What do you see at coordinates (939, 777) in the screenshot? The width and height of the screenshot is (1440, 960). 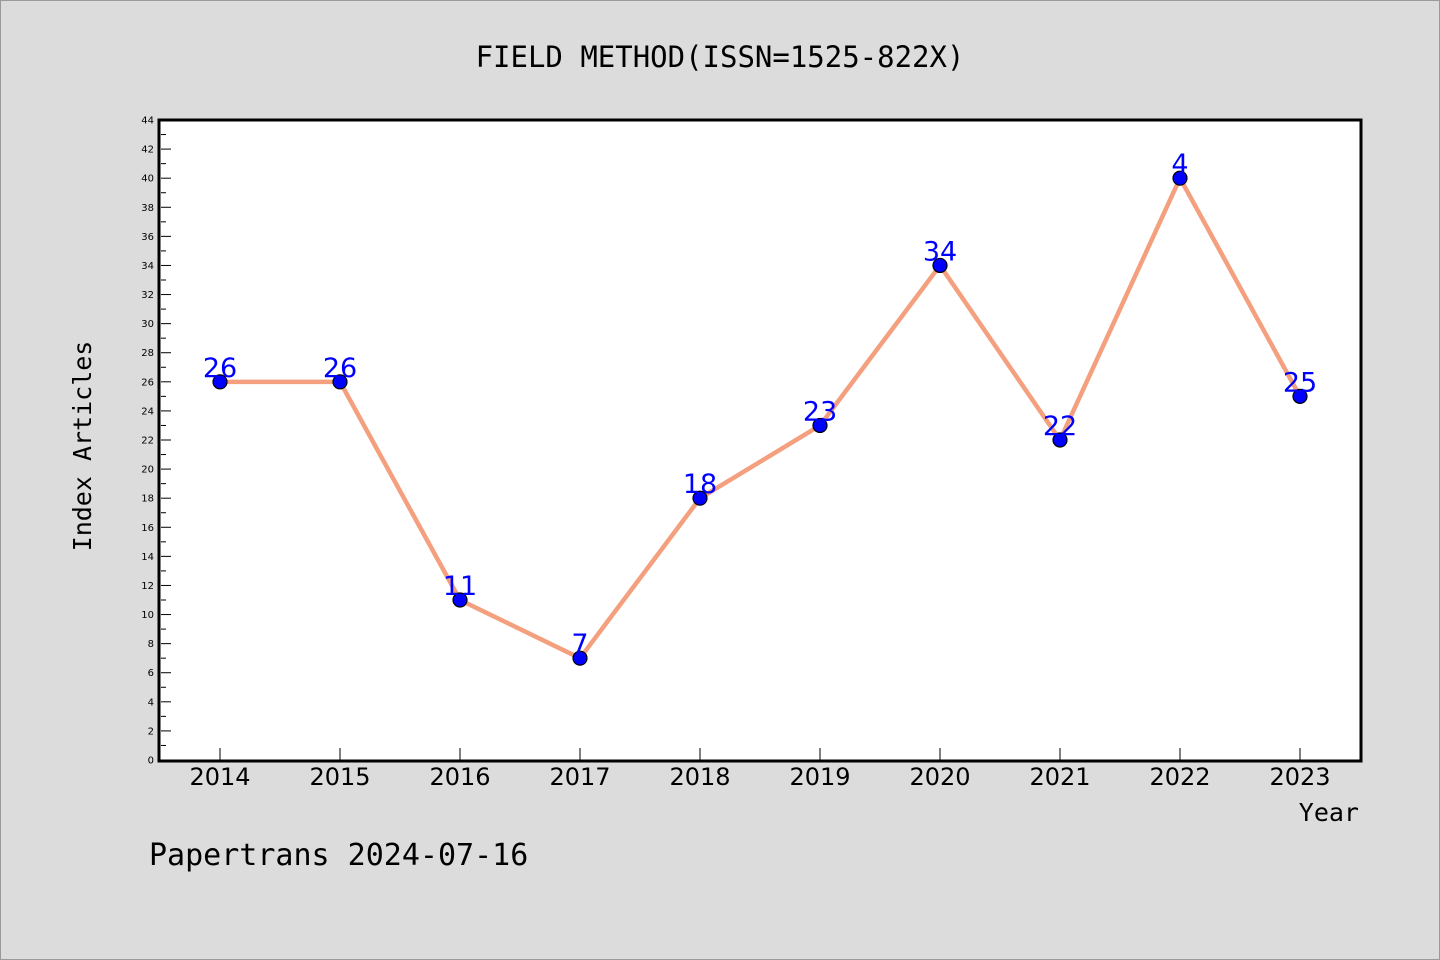 I see `x-tick-label: 2020` at bounding box center [939, 777].